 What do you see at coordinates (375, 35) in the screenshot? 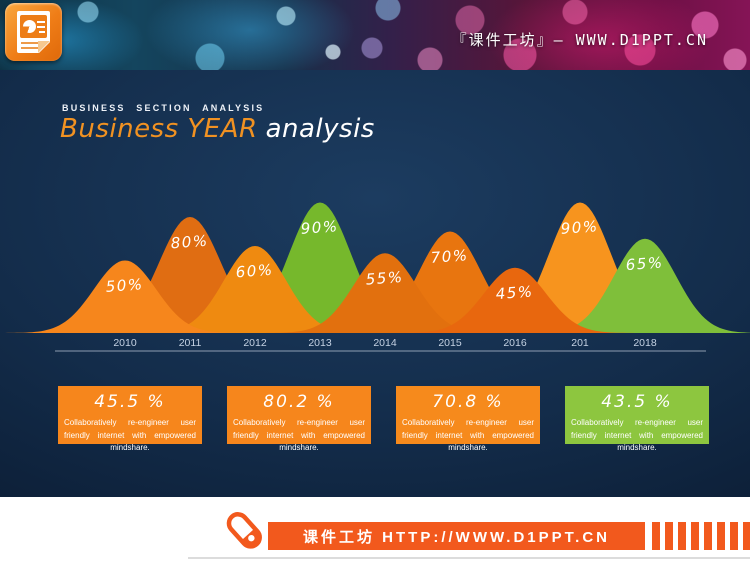
I see `bokeh-header-banner: 『课件工坊』— WWW.D1PPT.CN` at bounding box center [375, 35].